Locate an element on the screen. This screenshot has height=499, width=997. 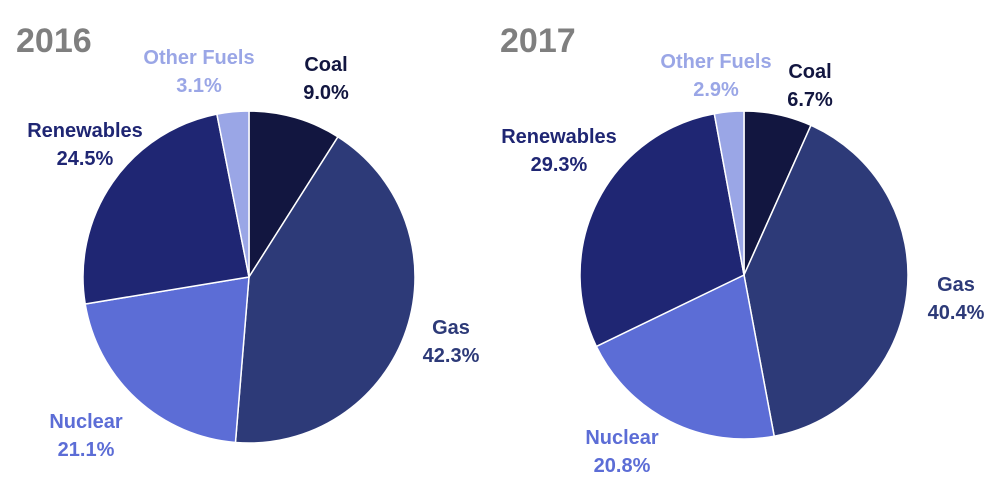
pie-slice-coal-2016 is located at coordinates (293, 195).